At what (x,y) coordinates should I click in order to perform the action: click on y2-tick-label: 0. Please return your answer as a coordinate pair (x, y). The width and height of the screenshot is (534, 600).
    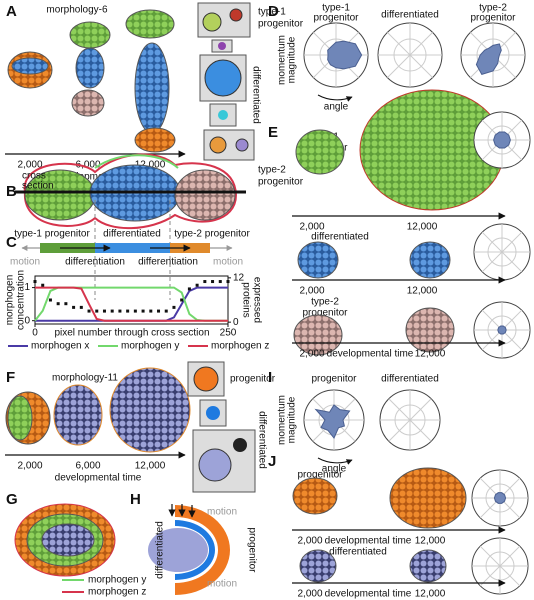
    Looking at the image, I should click on (236, 322).